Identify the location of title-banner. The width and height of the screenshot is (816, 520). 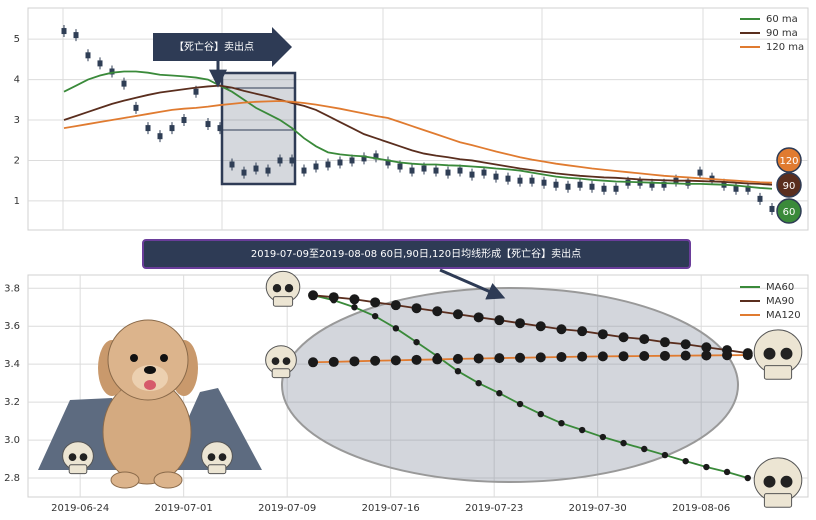
(416, 254).